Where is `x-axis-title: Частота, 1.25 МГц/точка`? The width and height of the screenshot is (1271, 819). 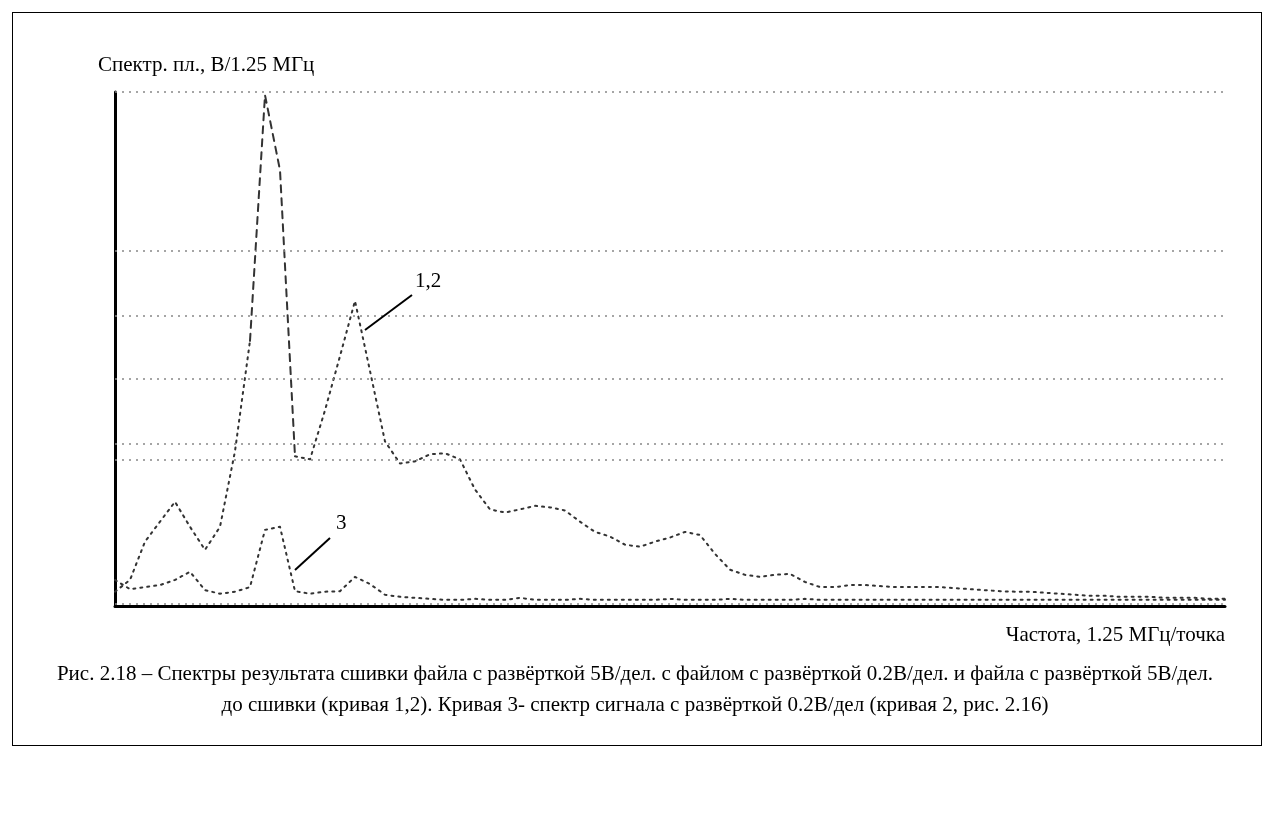 x-axis-title: Частота, 1.25 МГц/точка is located at coordinates (1115, 634).